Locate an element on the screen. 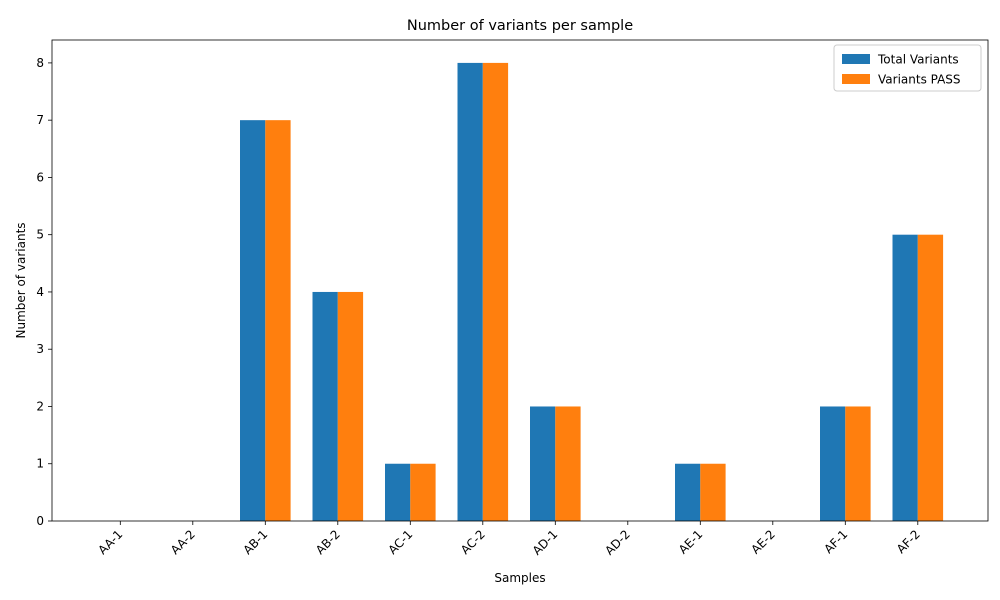 The width and height of the screenshot is (1000, 600). y-tick-label: 3 is located at coordinates (40, 349).